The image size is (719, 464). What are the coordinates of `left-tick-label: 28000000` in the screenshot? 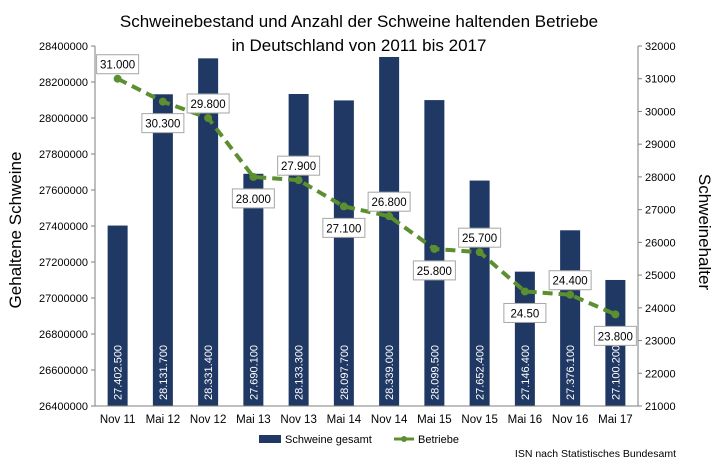 It's located at (63, 119).